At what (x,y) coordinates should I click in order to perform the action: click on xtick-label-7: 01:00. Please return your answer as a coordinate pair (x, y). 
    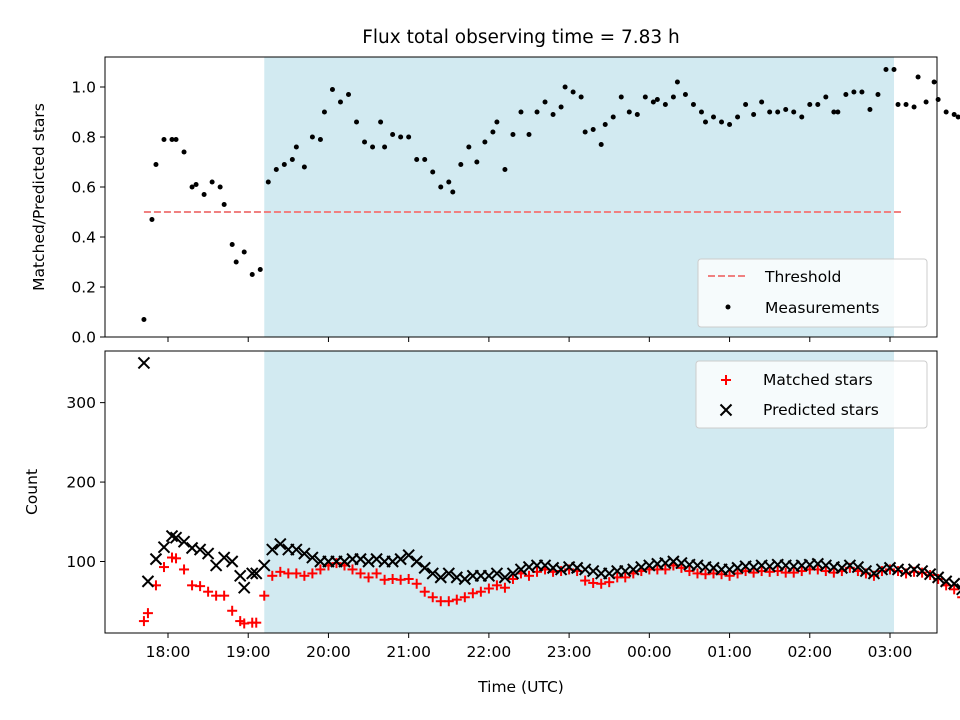
    Looking at the image, I should click on (729, 652).